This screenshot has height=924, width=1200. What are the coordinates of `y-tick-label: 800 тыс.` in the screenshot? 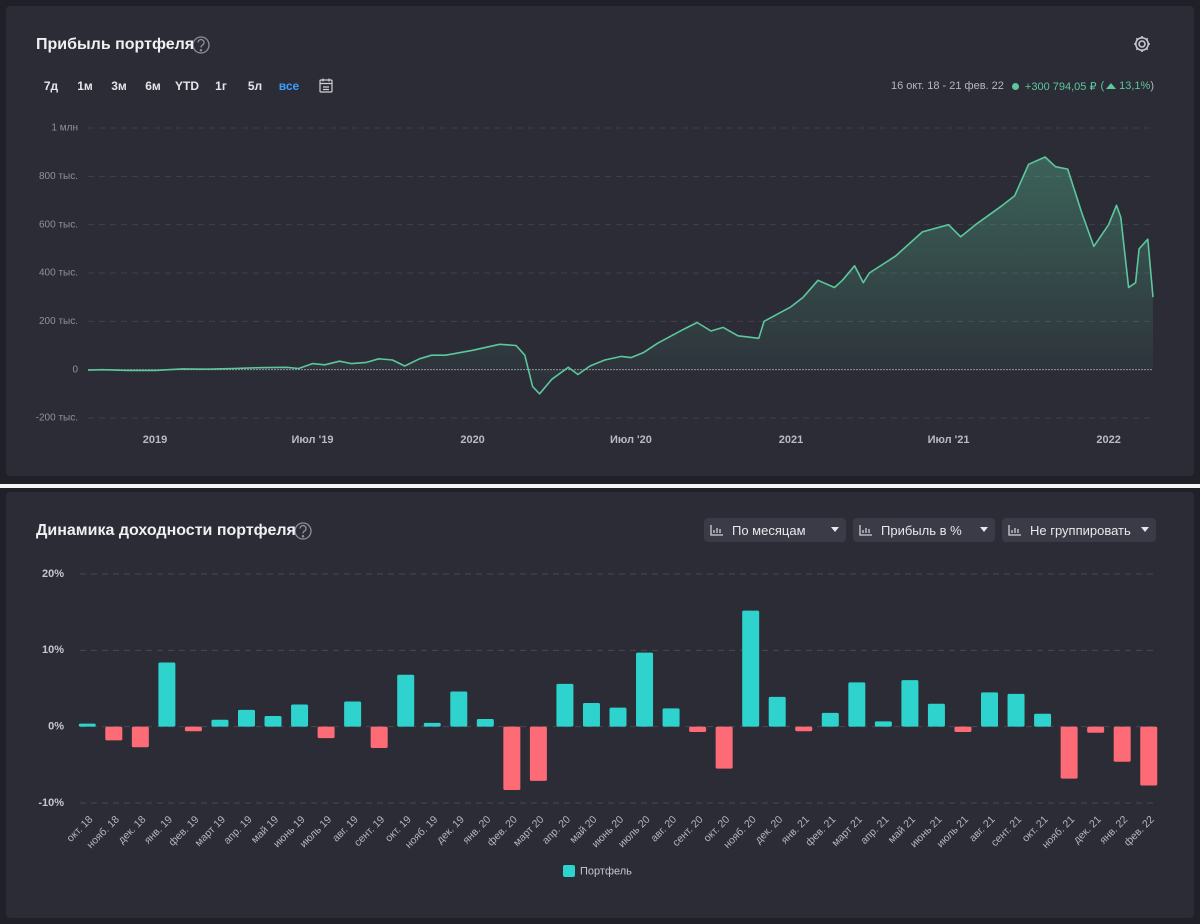 It's located at (58, 176).